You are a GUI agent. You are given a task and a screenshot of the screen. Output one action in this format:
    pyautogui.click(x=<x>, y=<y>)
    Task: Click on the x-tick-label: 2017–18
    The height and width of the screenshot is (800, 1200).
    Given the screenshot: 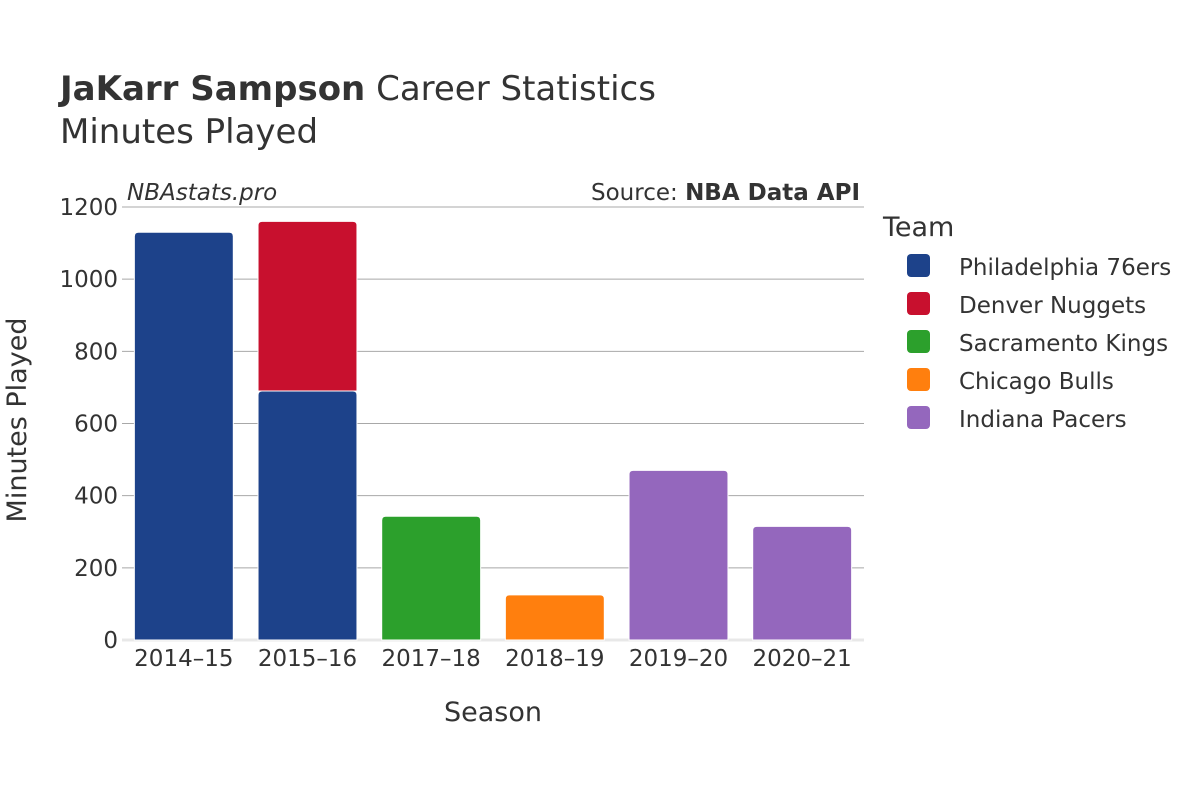 What is the action you would take?
    pyautogui.click(x=431, y=659)
    